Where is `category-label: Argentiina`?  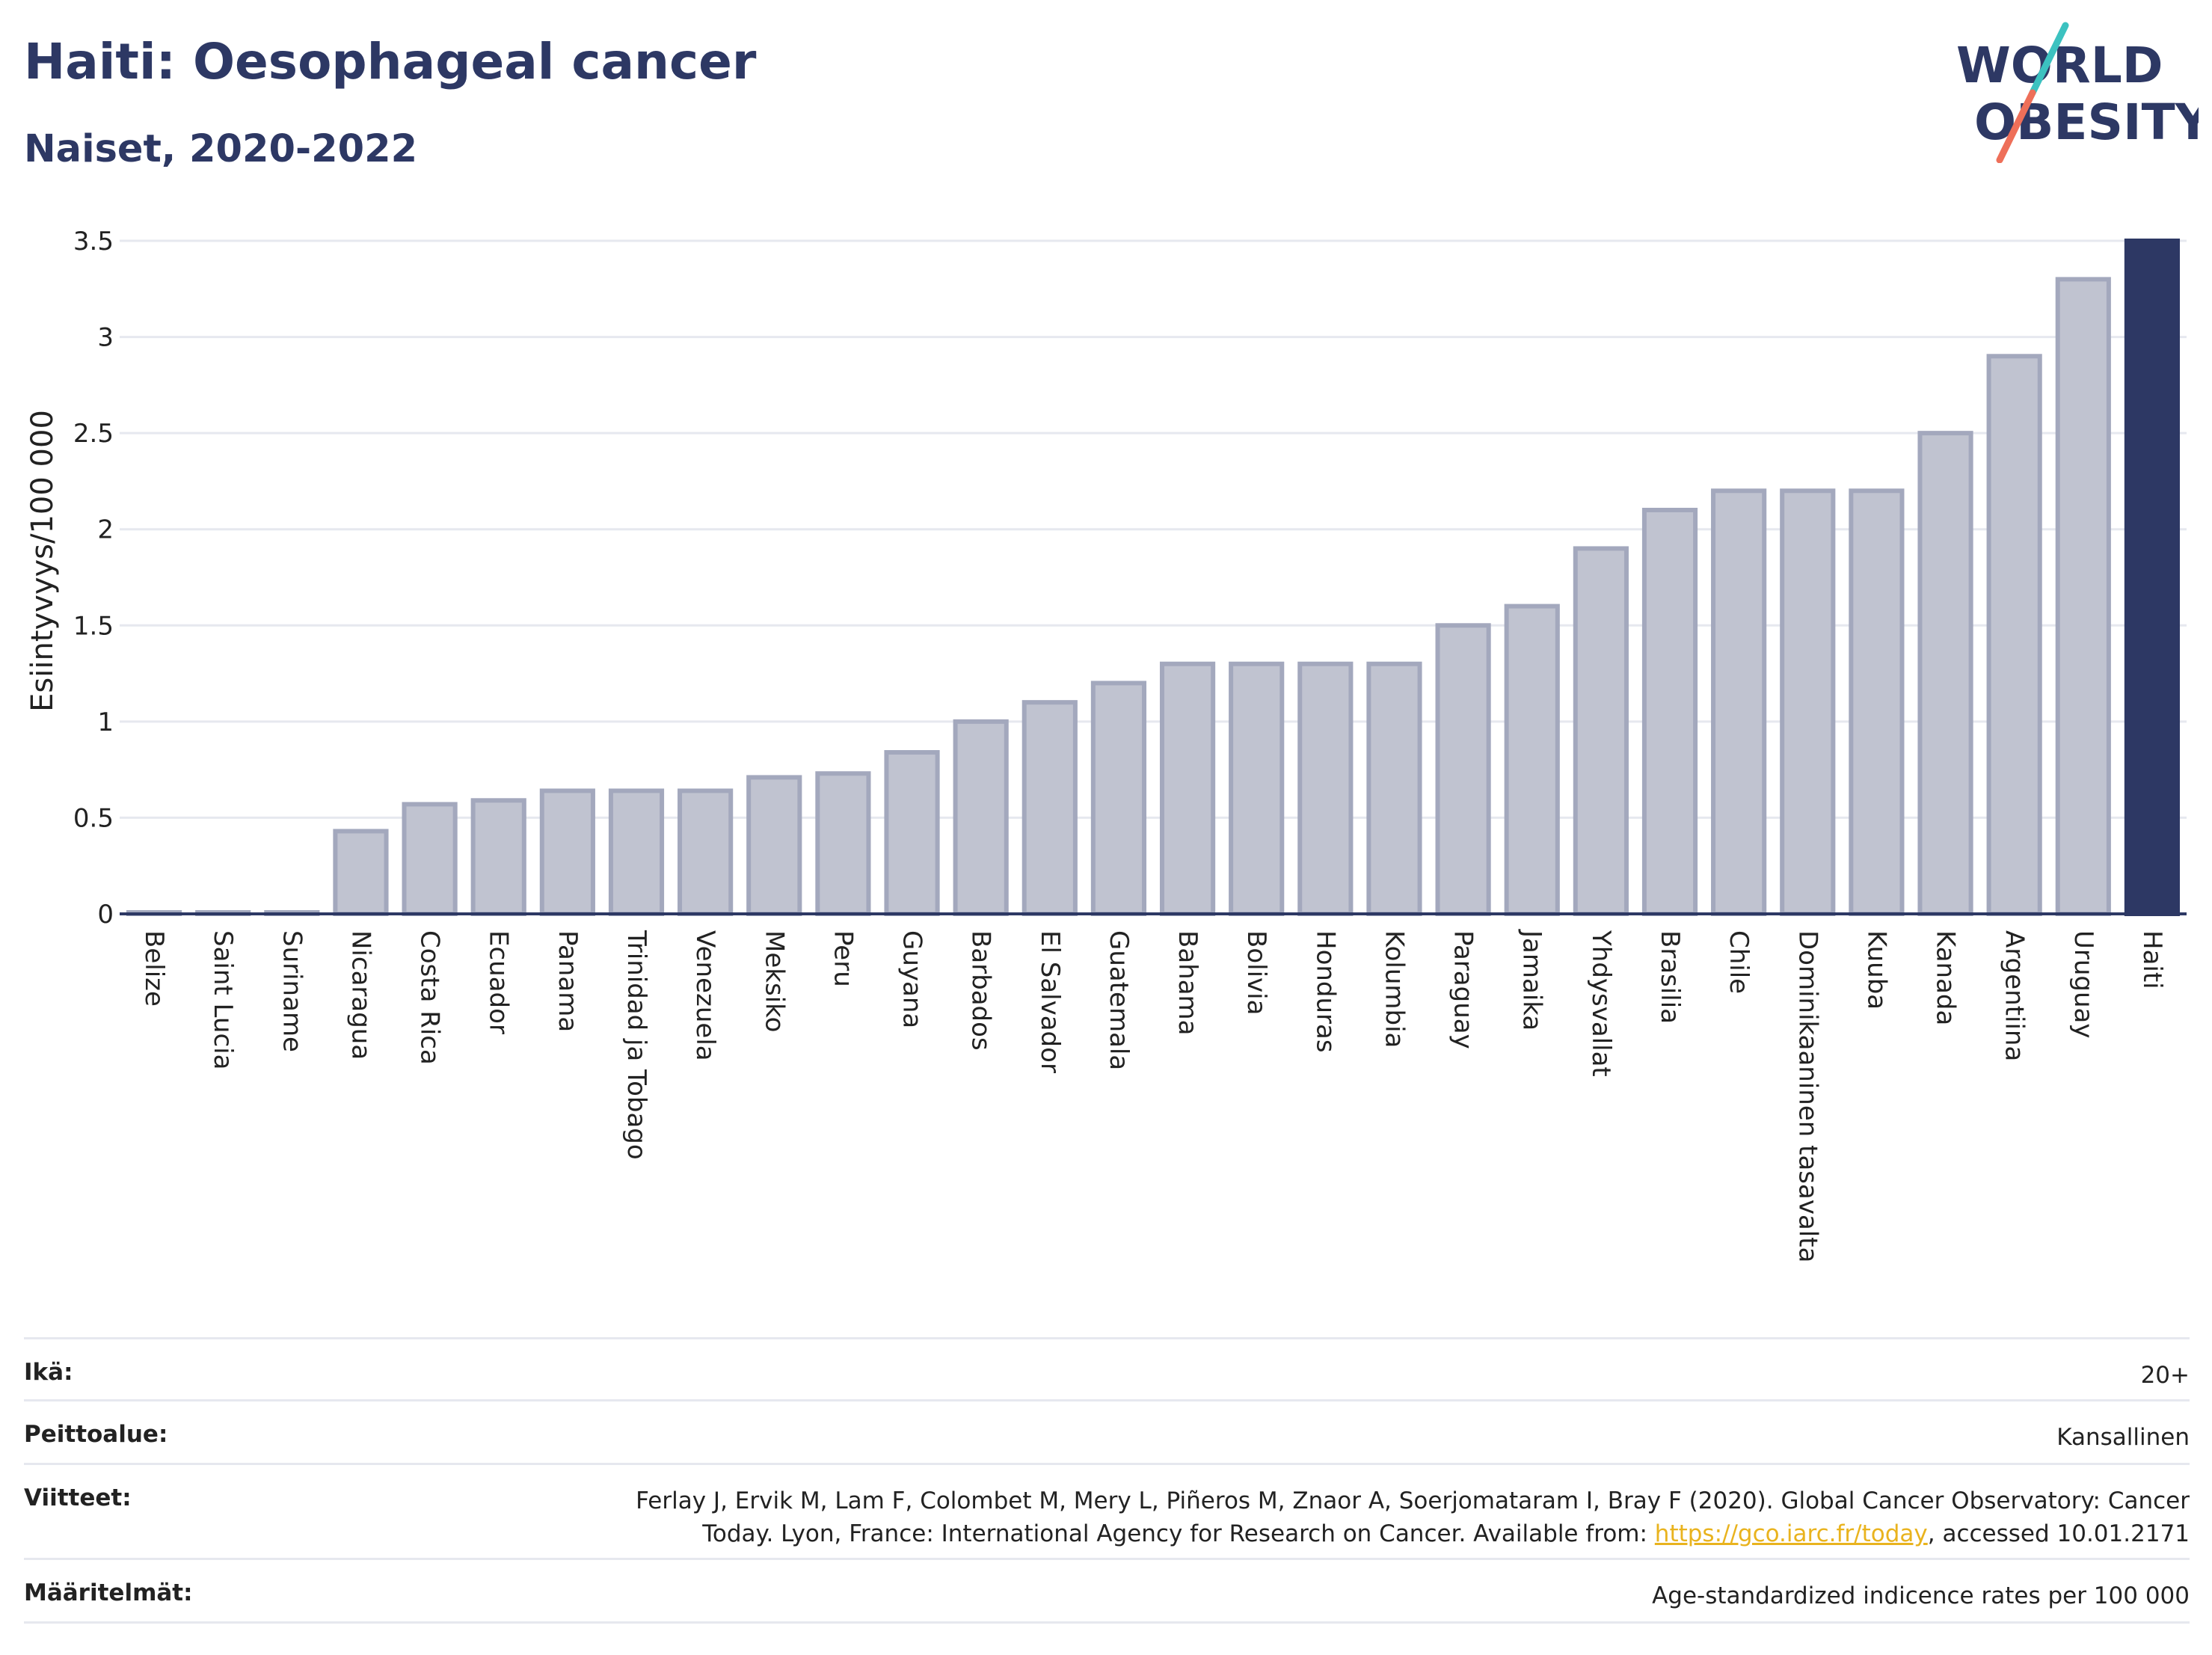 category-label: Argentiina is located at coordinates (2015, 995).